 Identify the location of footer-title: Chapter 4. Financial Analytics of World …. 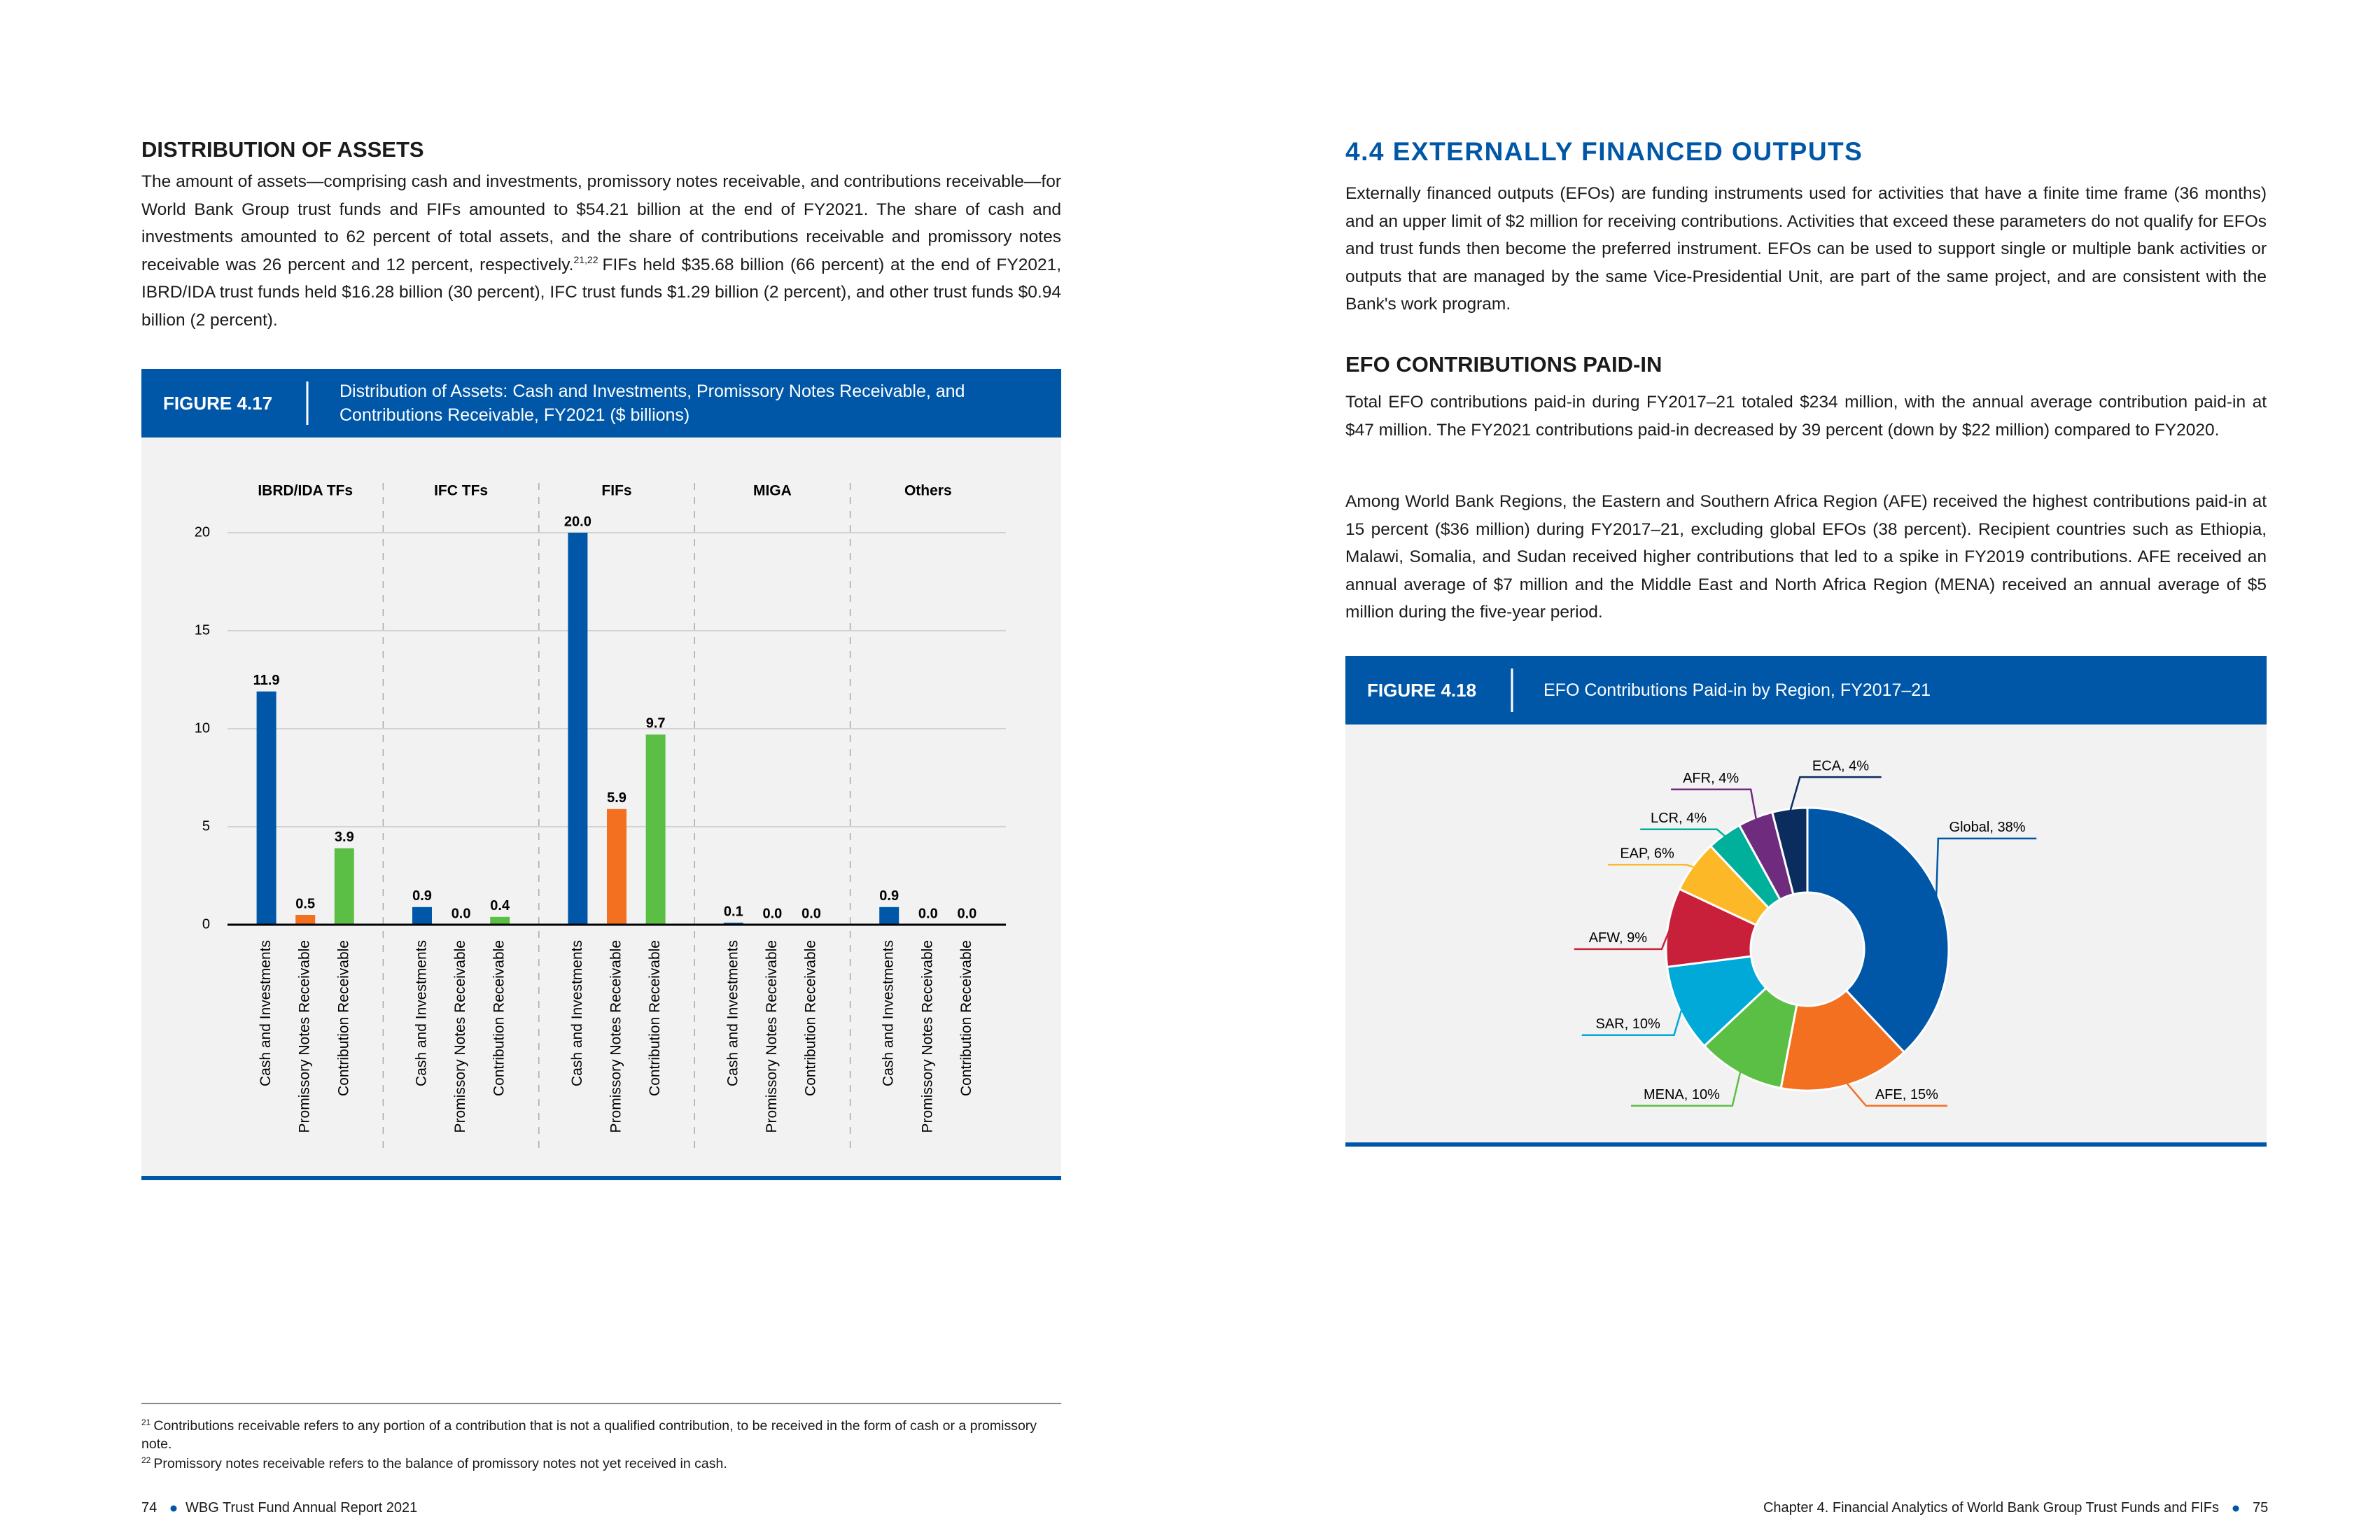
(1991, 1508).